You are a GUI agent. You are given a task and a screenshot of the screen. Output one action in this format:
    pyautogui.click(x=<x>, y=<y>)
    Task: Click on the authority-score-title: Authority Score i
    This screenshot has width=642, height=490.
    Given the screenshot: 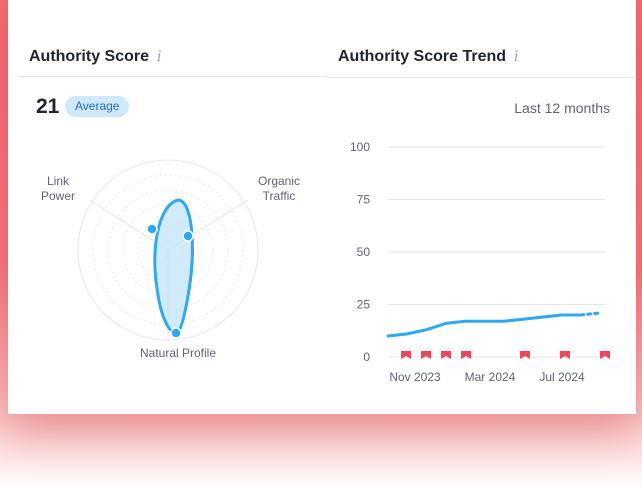 What is the action you would take?
    pyautogui.click(x=95, y=57)
    